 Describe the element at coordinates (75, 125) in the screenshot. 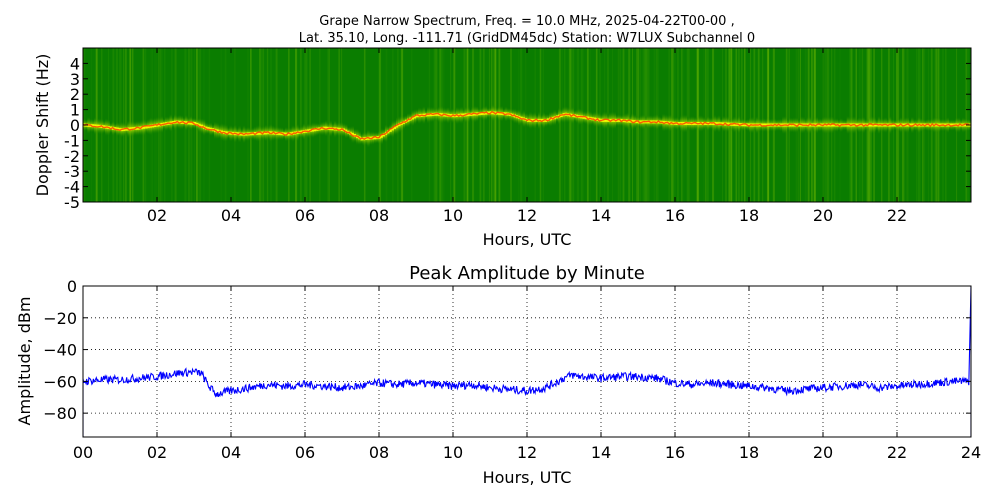

I see `y-tick-label: 0` at that location.